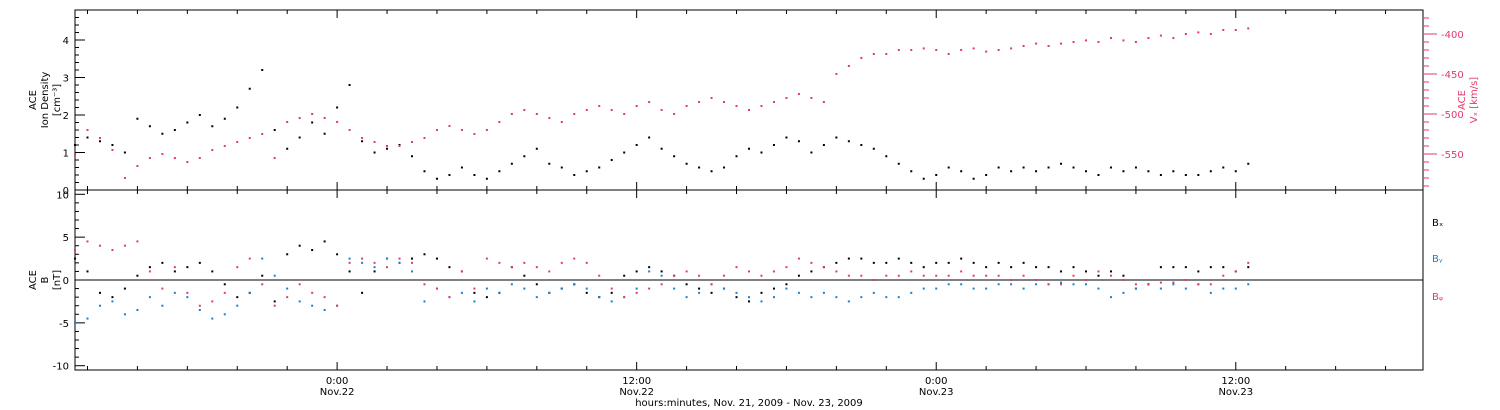 The image size is (1500, 410). Describe the element at coordinates (74, 107) in the screenshot. I see `density-axis-ticks: 0 1 2 3 4` at that location.